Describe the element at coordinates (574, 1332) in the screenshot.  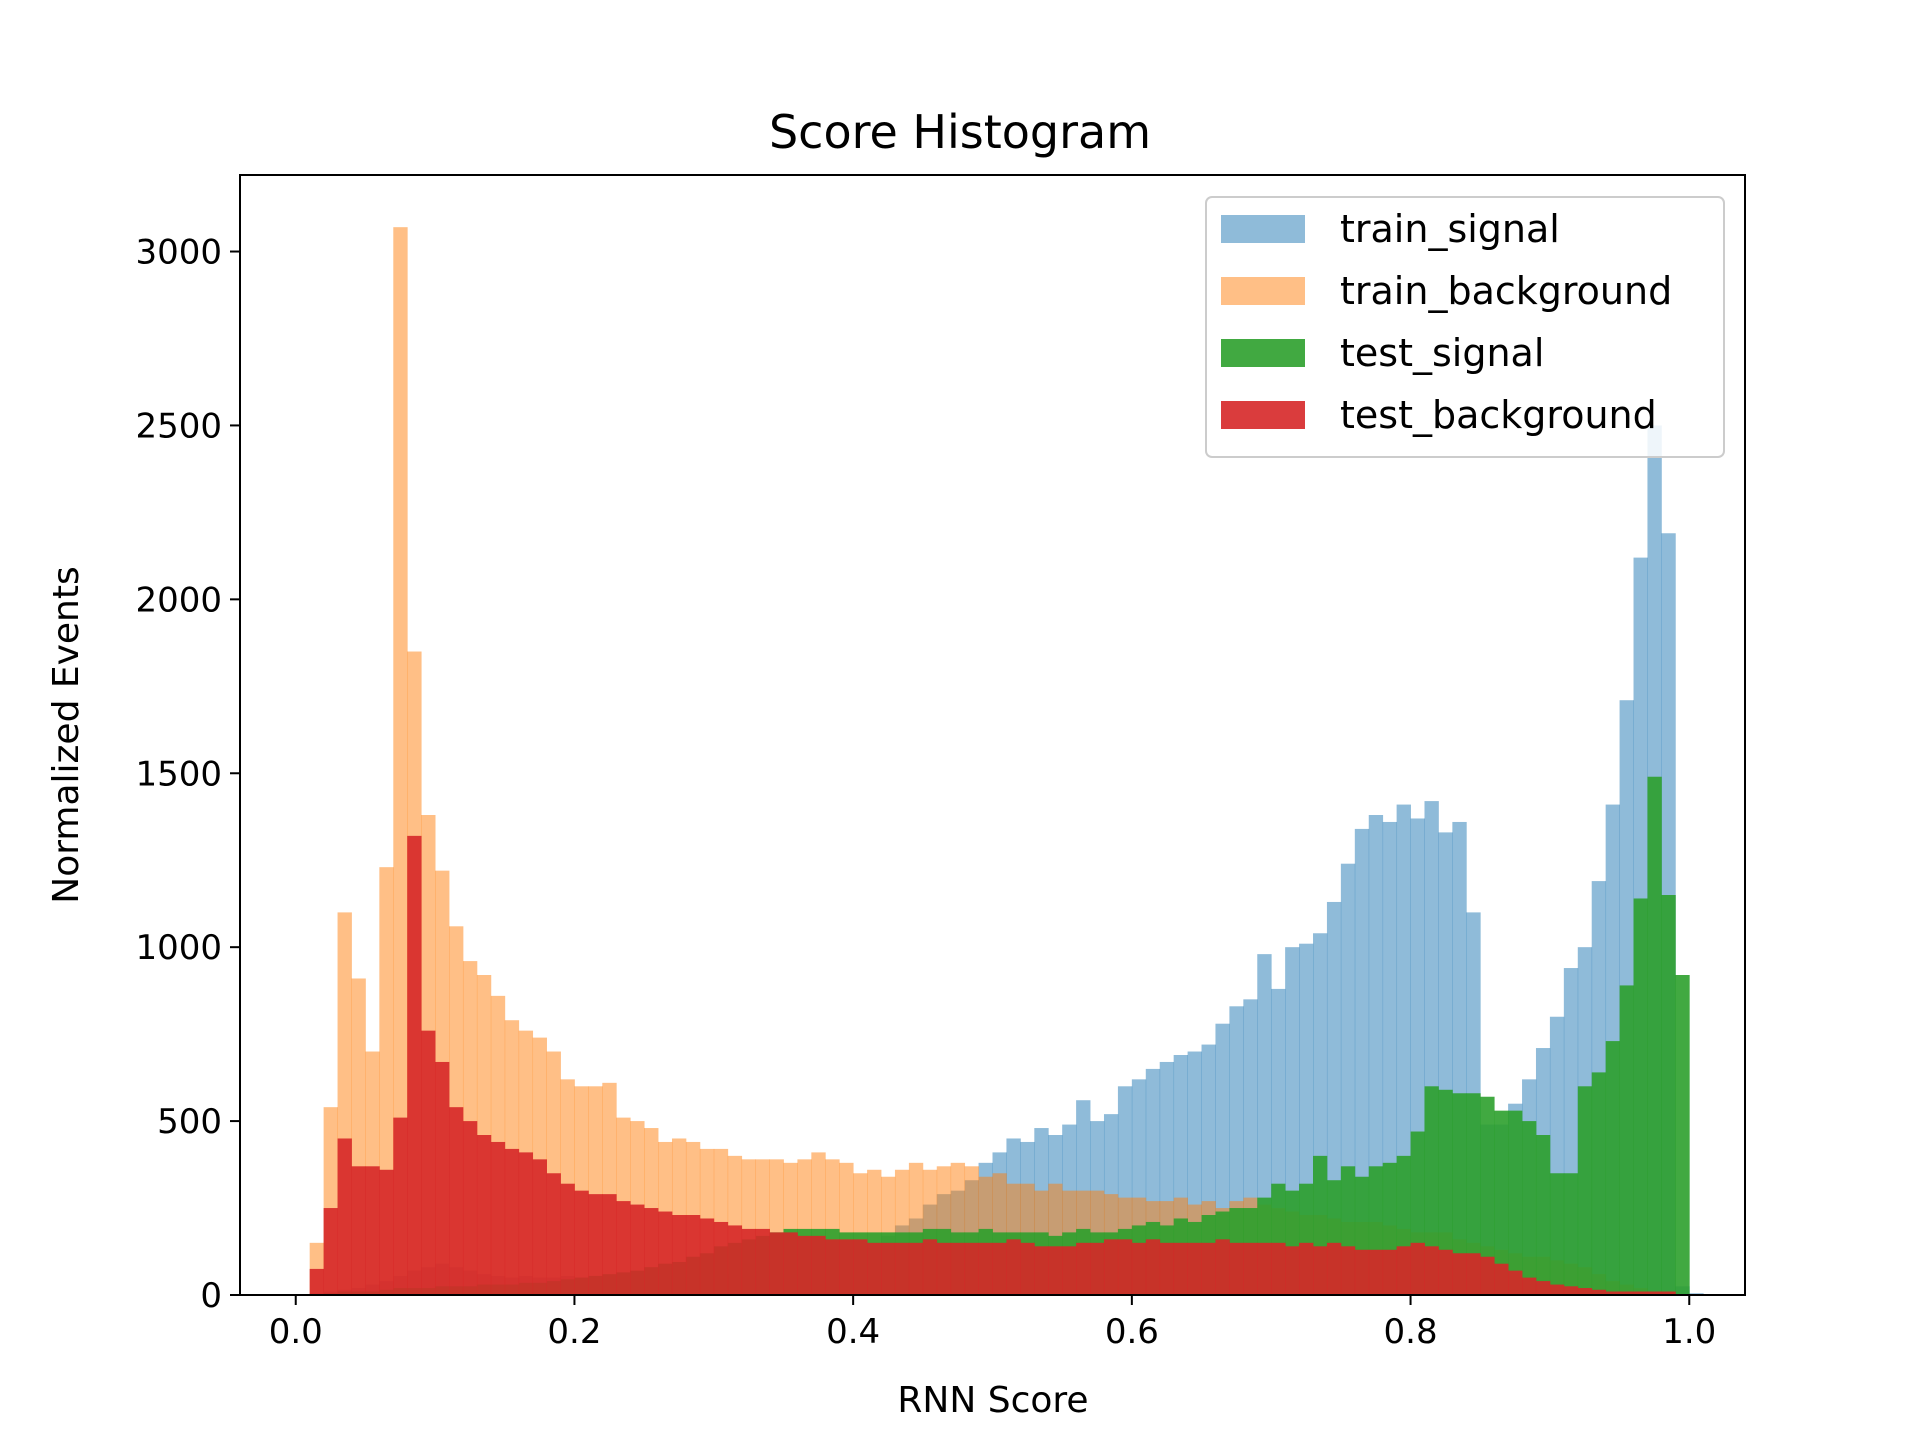
I see `x-tick-label: 0.2` at that location.